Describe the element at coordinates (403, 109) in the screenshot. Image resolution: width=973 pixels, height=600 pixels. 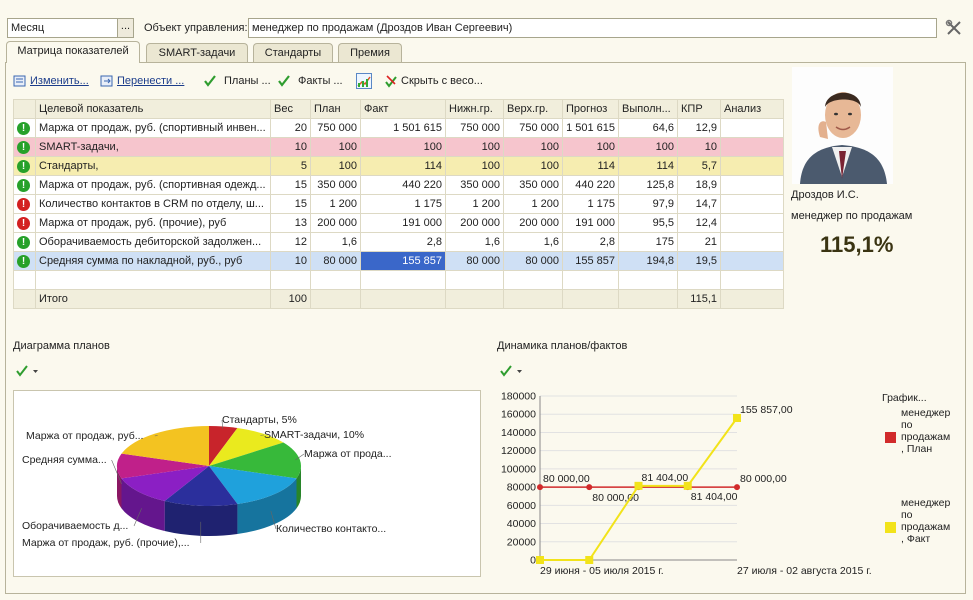
I see `column-header: Факт` at that location.